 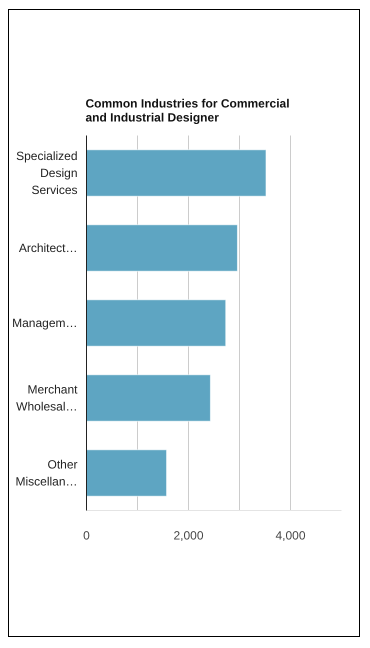 What do you see at coordinates (86, 535) in the screenshot?
I see `x-tick-label: 0` at bounding box center [86, 535].